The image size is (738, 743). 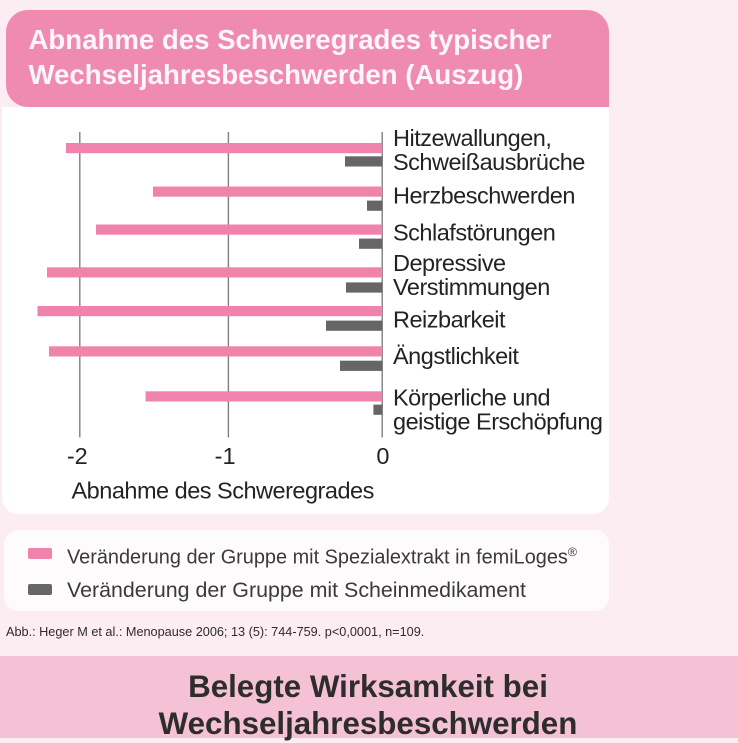 I want to click on svg-text: Reizbarkeit, so click(x=449, y=320).